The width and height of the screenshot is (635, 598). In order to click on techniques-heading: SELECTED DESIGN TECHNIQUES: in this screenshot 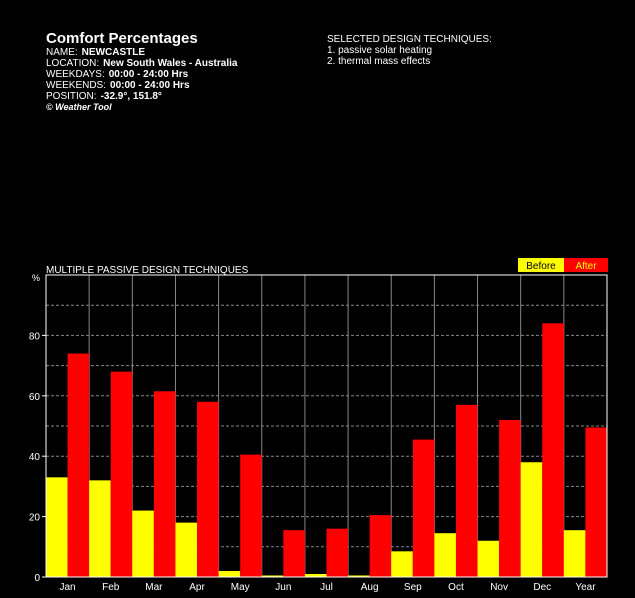, I will do `click(409, 39)`.